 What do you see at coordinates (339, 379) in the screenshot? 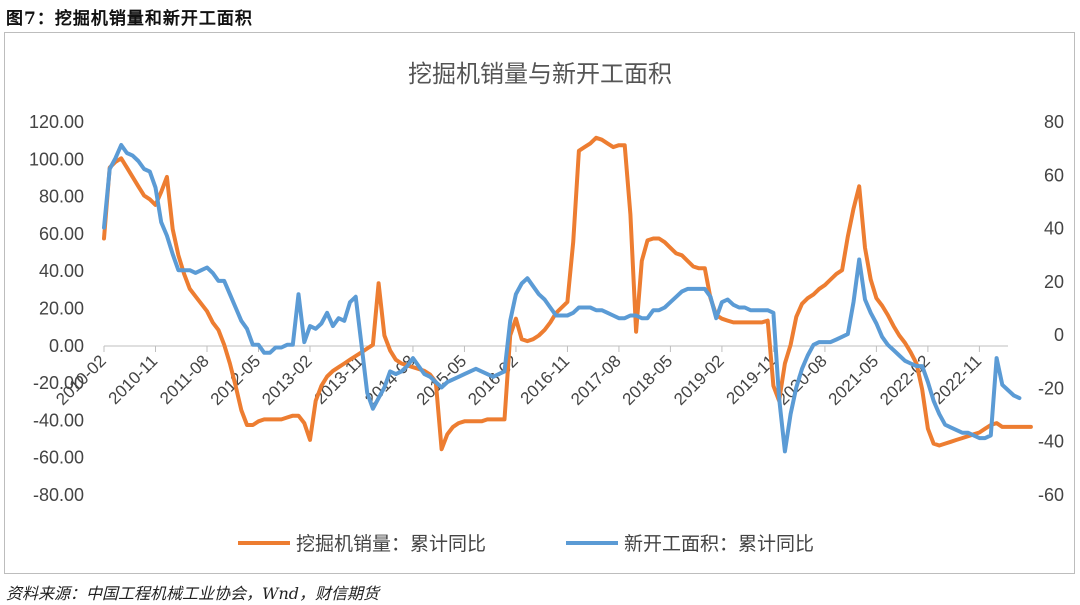
I see `x-tick-label: 2013-11` at bounding box center [339, 379].